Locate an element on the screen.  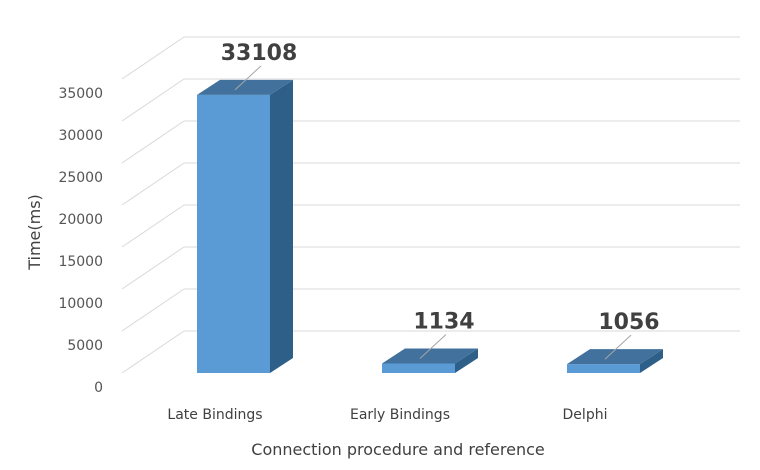
y-tick-label: 25000 is located at coordinates (80, 178).